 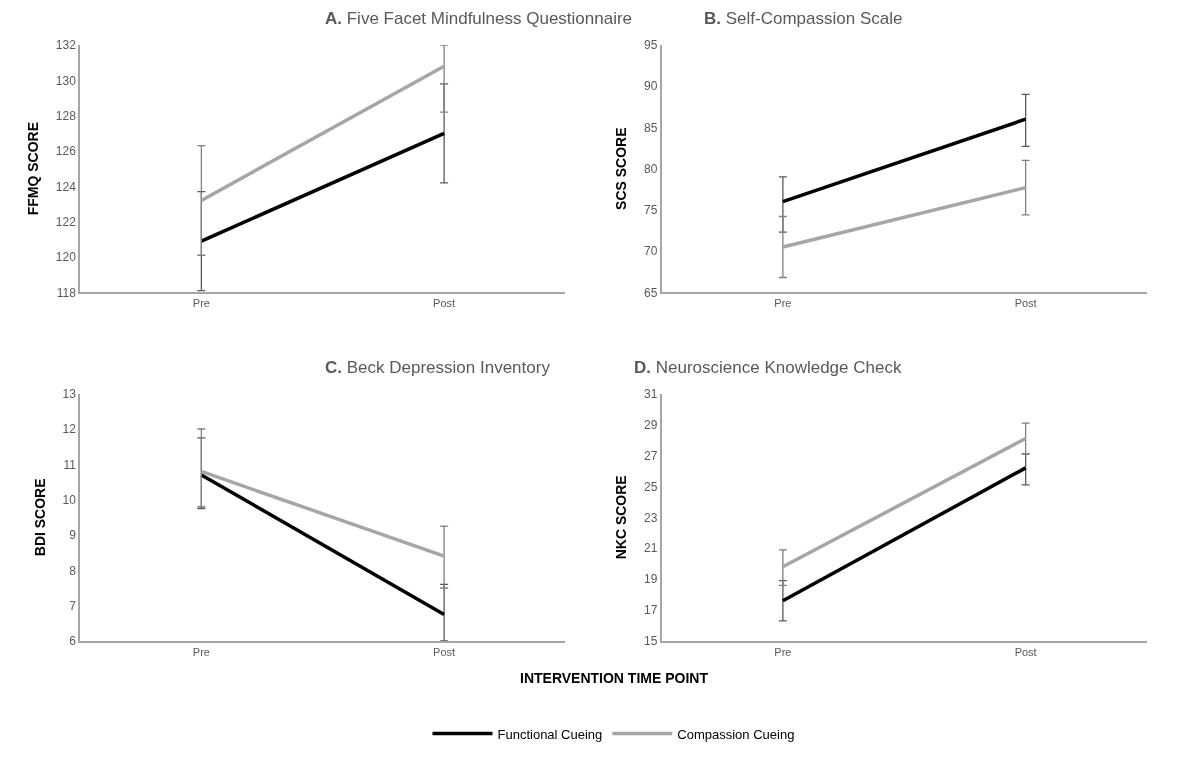 I want to click on y-tick-label: 85, so click(x=651, y=127).